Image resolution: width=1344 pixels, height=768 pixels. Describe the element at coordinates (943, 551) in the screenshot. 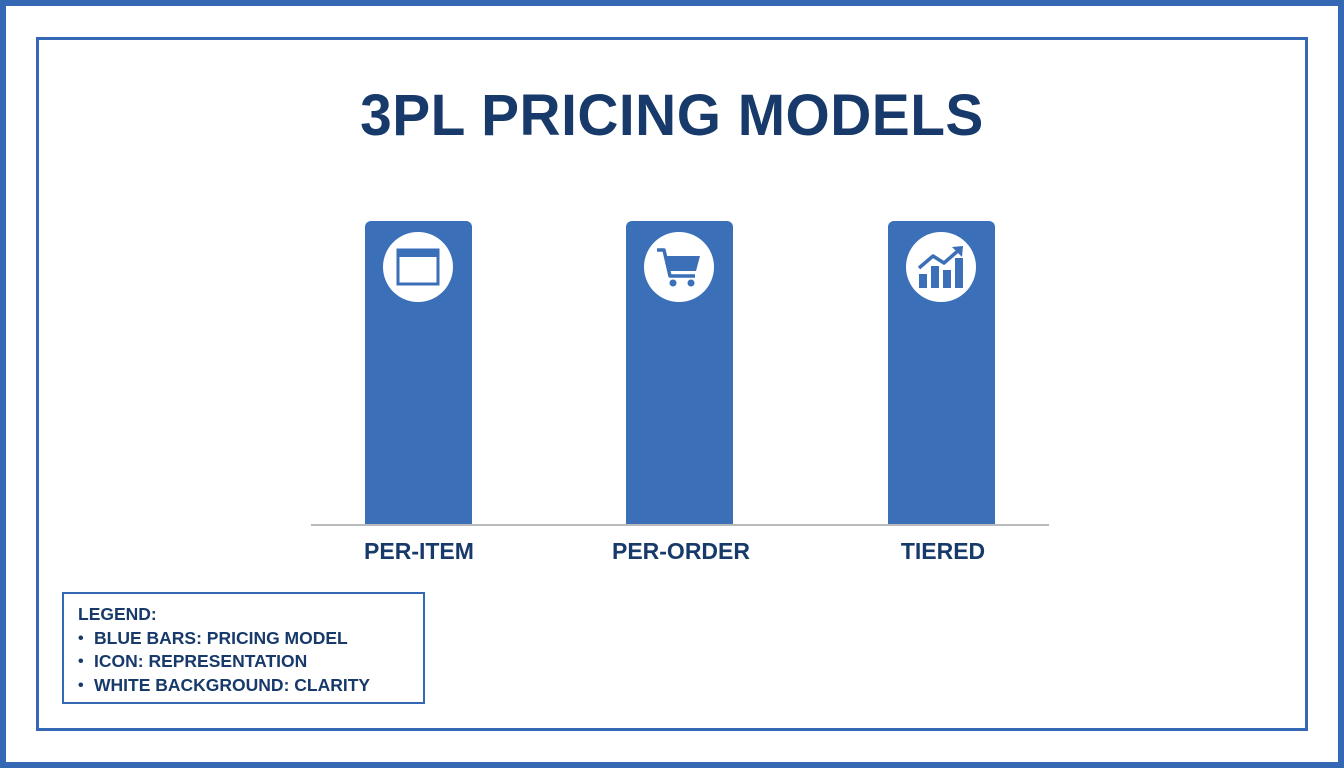

I see `label-tiered: TIERED` at that location.